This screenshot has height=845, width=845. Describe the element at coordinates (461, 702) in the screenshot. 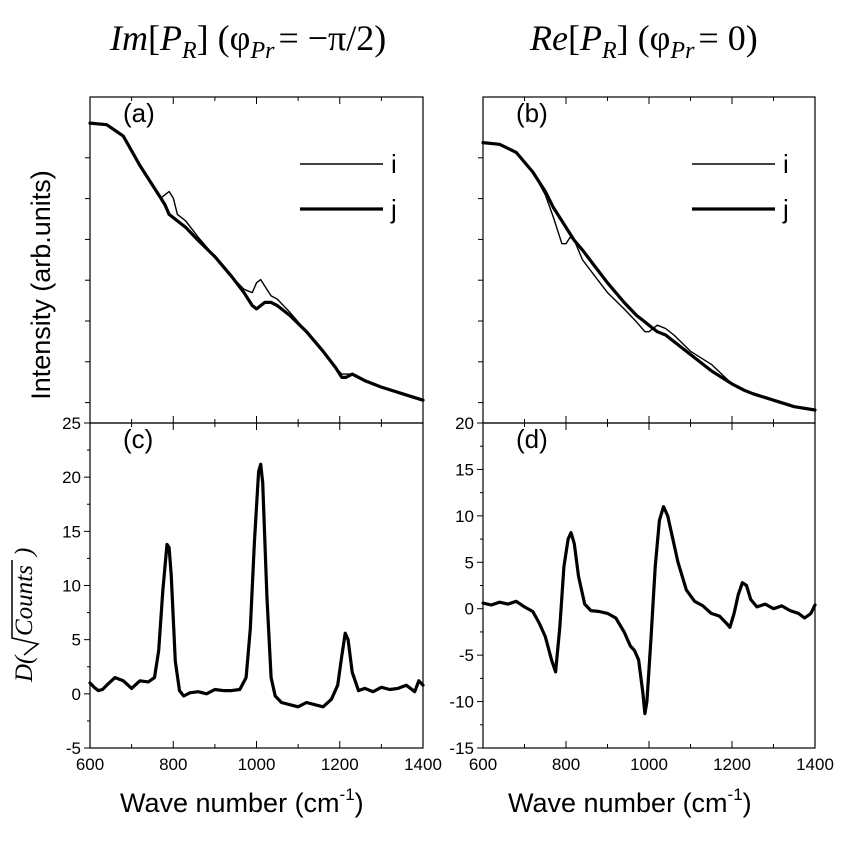

I see `y-tick-label: -10` at that location.